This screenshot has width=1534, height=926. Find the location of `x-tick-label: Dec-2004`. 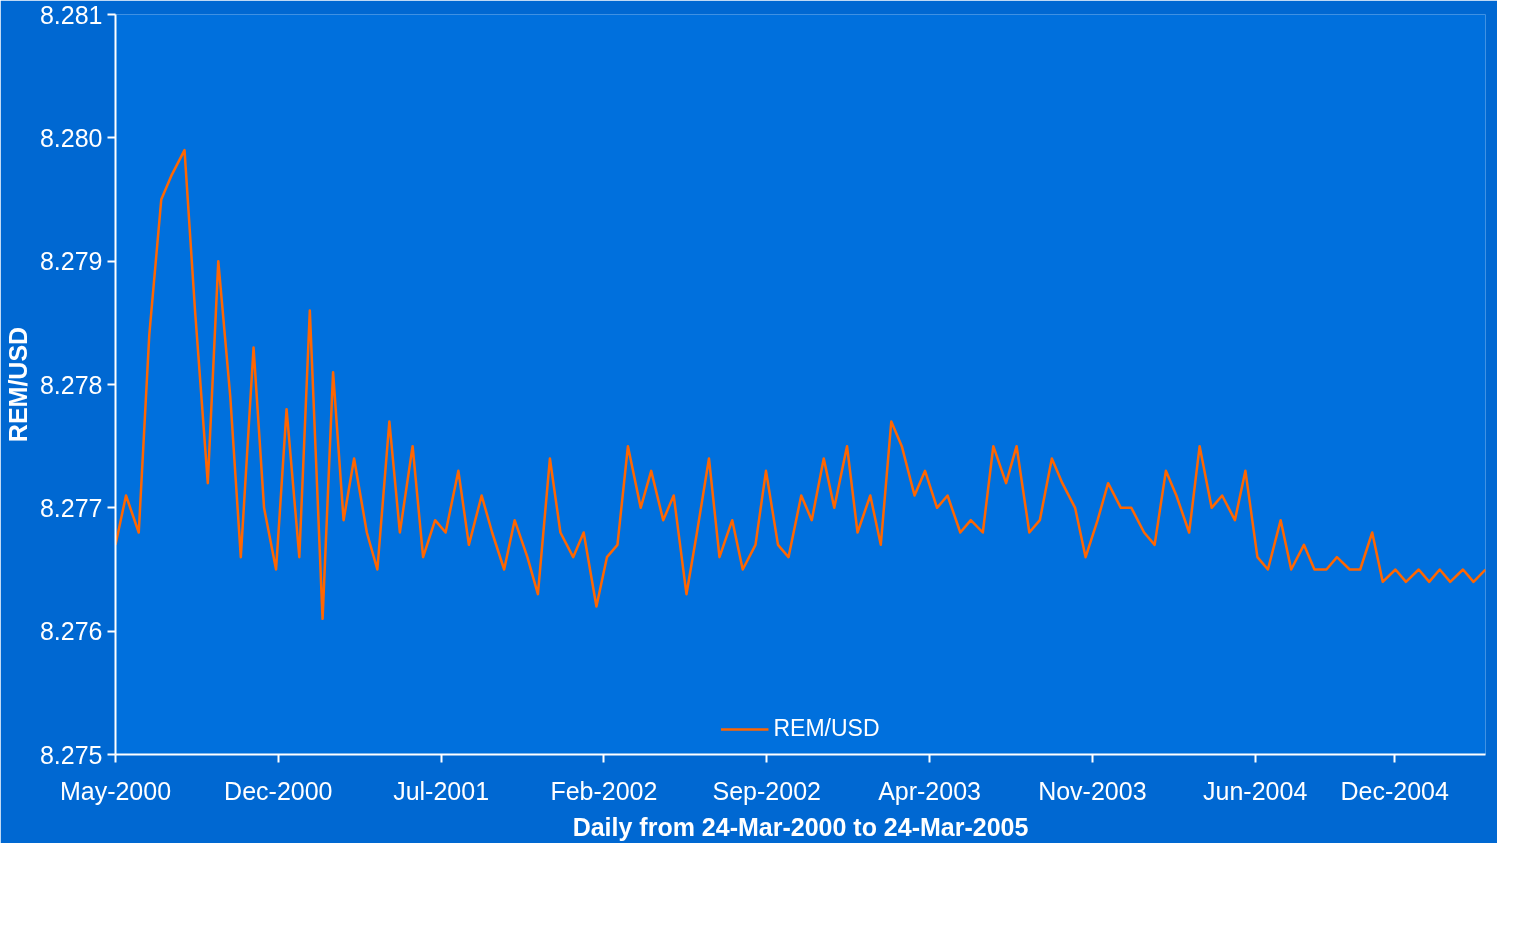

x-tick-label: Dec-2004 is located at coordinates (1395, 790).